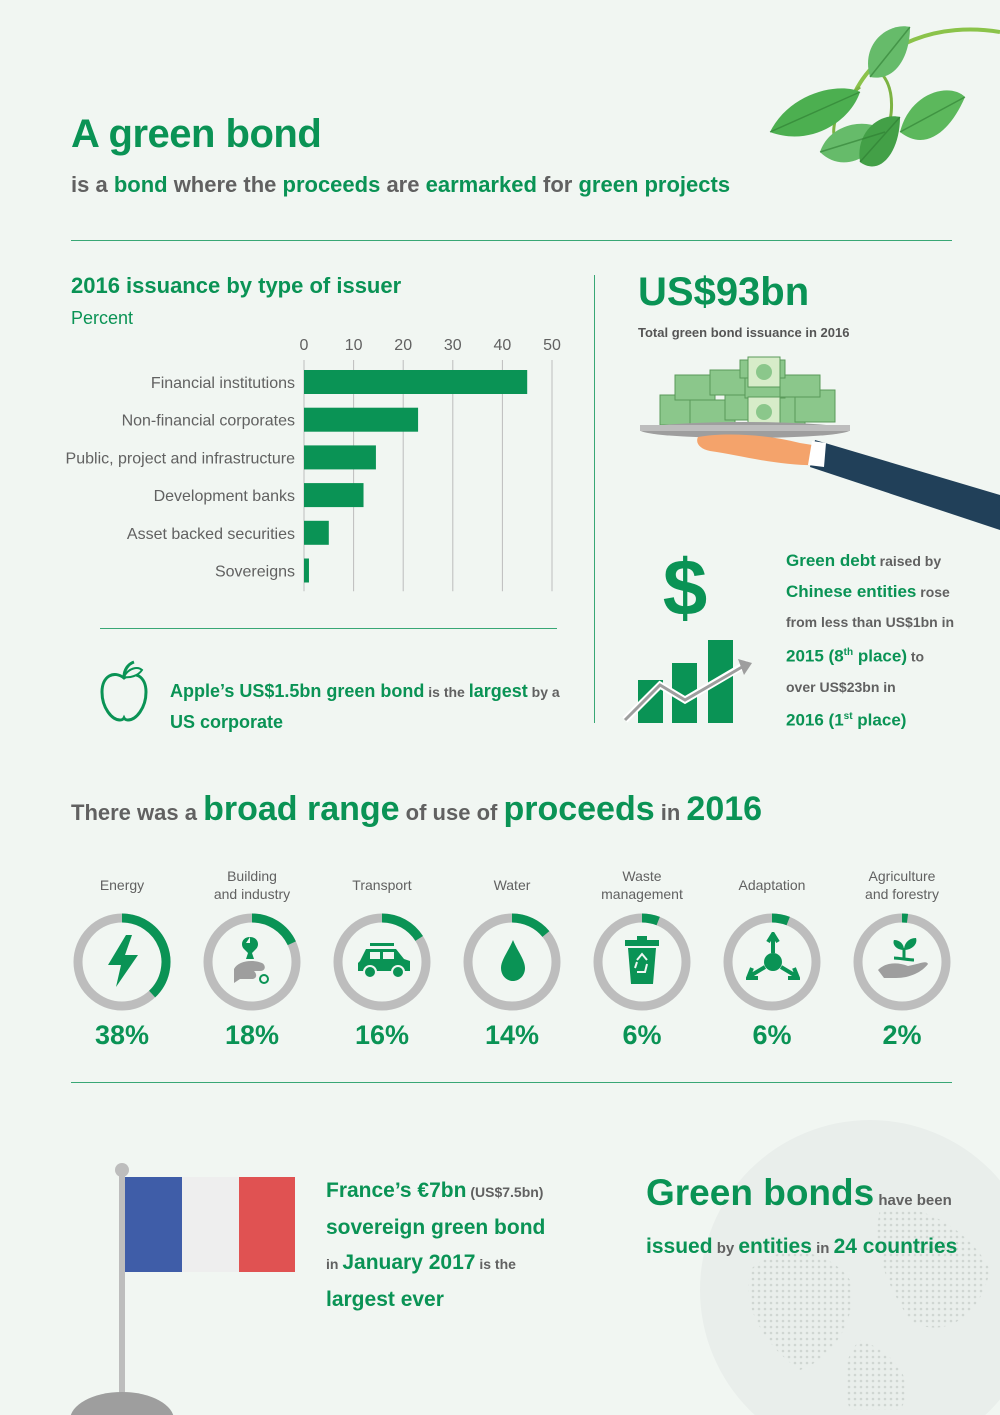 The width and height of the screenshot is (1000, 1415). Describe the element at coordinates (503, 345) in the screenshot. I see `x-tick-label: 40` at that location.